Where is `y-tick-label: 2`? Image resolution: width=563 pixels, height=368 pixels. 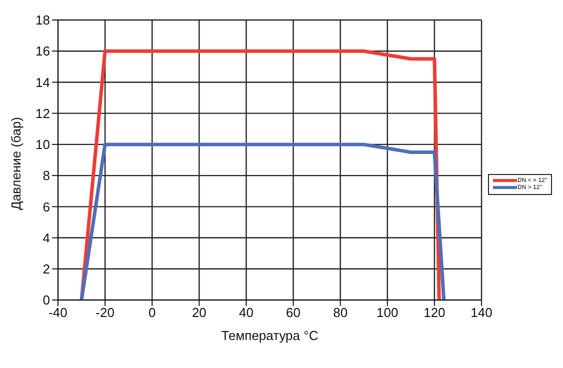 y-tick-label: 2 is located at coordinates (46, 269).